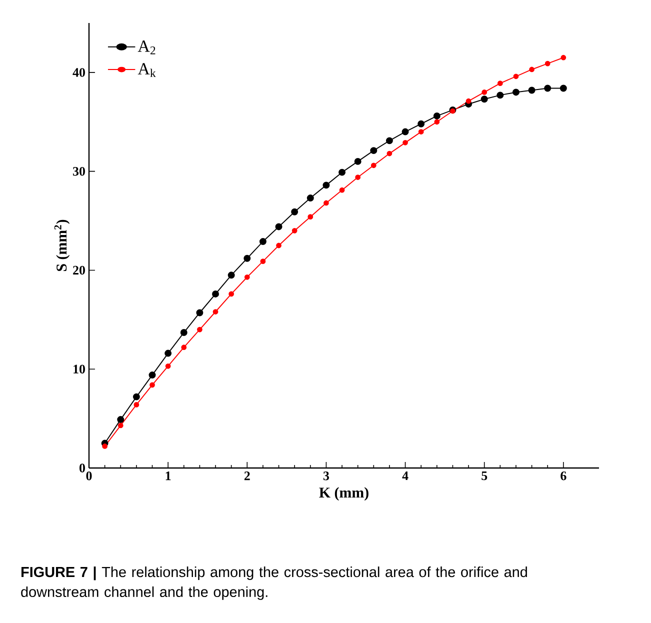  What do you see at coordinates (326, 476) in the screenshot?
I see `x-tick-label: 3` at bounding box center [326, 476].